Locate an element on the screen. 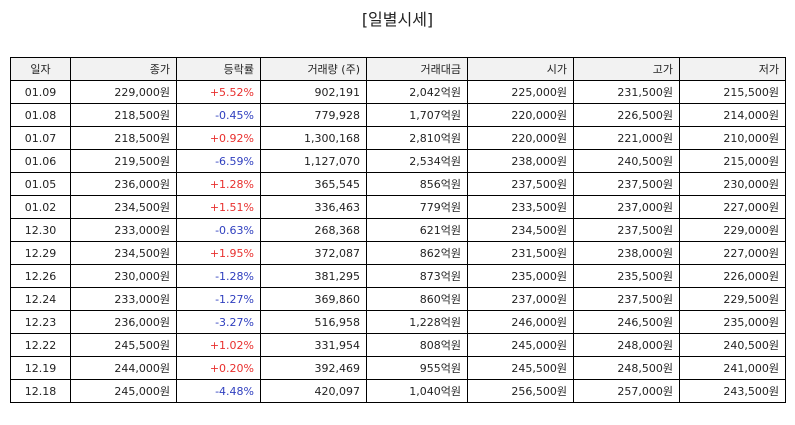  value-cell: 860억원 is located at coordinates (417, 299).